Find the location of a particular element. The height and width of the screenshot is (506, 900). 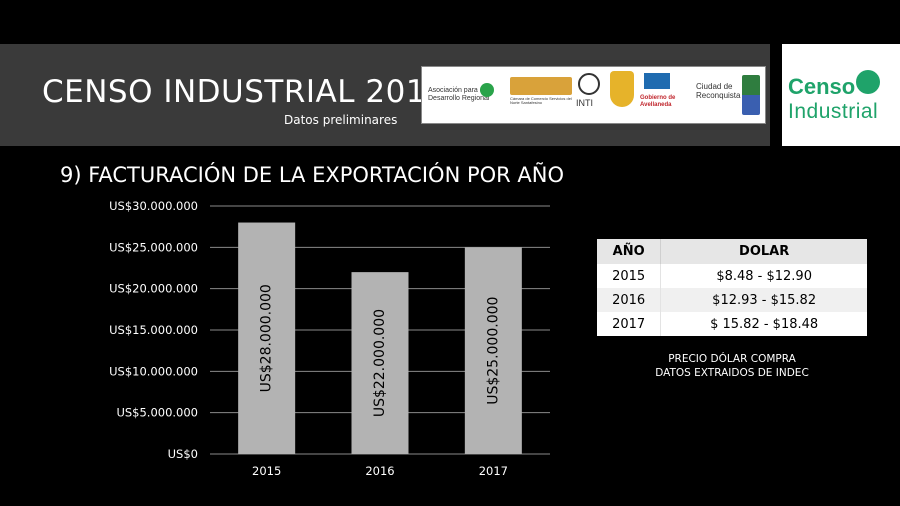

bar-data-label: US$22.000.000 is located at coordinates (380, 363).